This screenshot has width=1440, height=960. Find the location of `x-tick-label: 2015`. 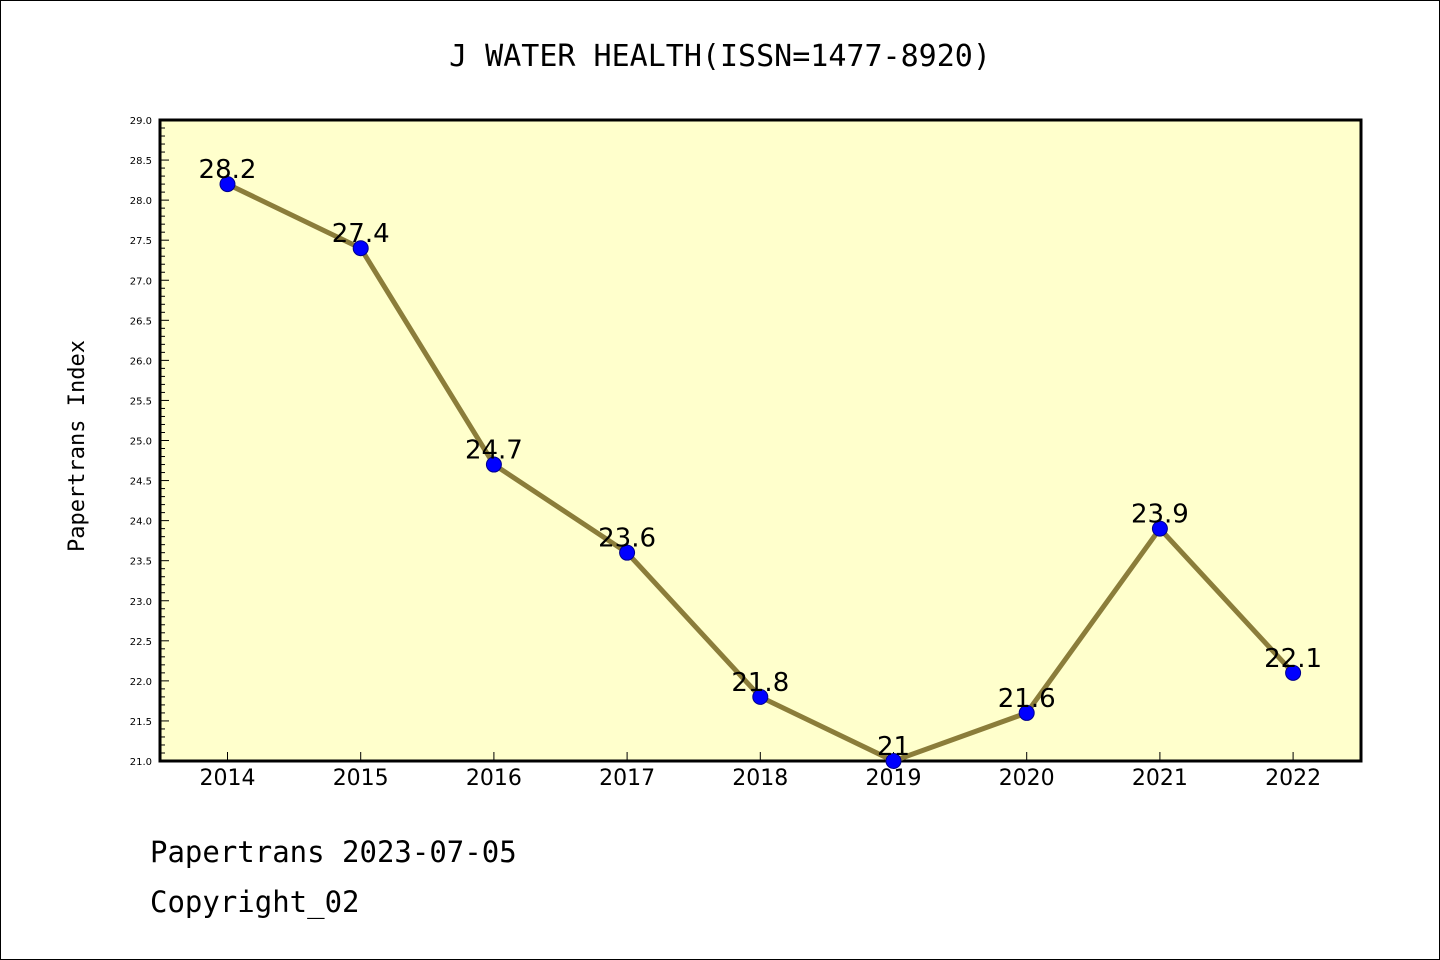

x-tick-label: 2015 is located at coordinates (361, 778).